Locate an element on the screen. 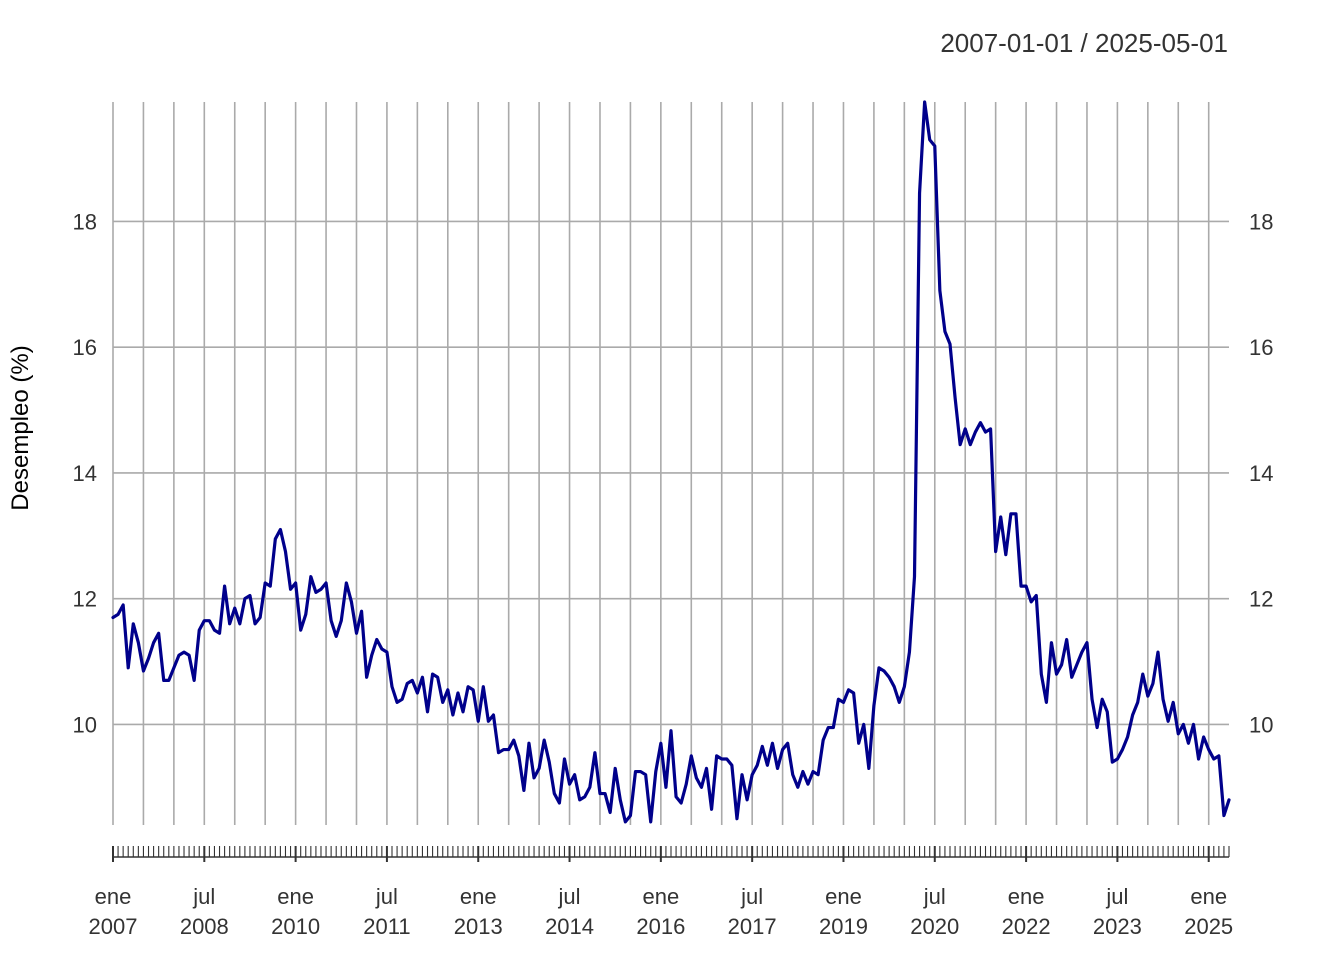  x-tick-label-year: 2020 is located at coordinates (934, 926).